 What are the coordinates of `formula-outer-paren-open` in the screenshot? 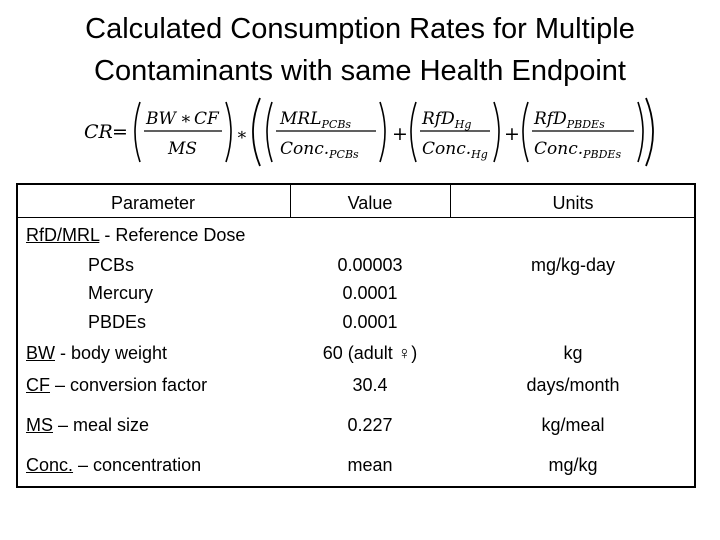 It's located at (256, 132).